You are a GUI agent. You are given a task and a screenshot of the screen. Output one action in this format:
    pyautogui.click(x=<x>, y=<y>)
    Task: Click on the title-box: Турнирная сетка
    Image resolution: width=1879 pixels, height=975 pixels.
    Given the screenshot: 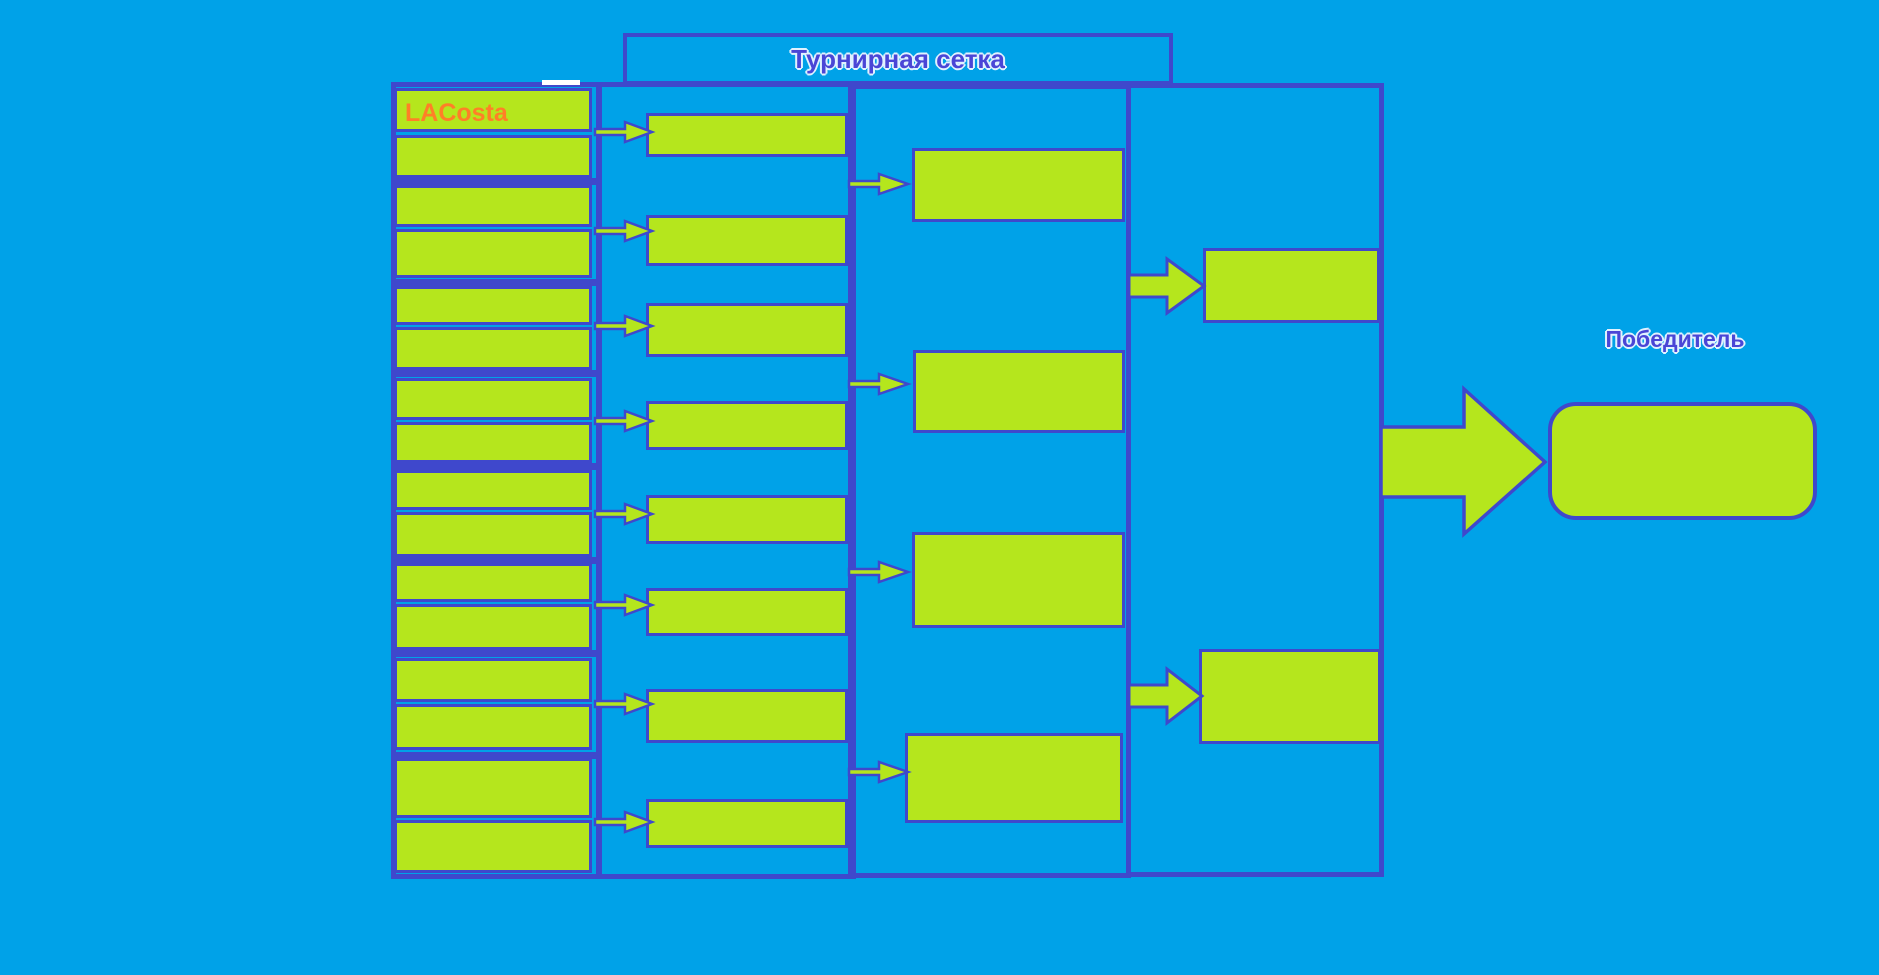 What is the action you would take?
    pyautogui.click(x=898, y=59)
    